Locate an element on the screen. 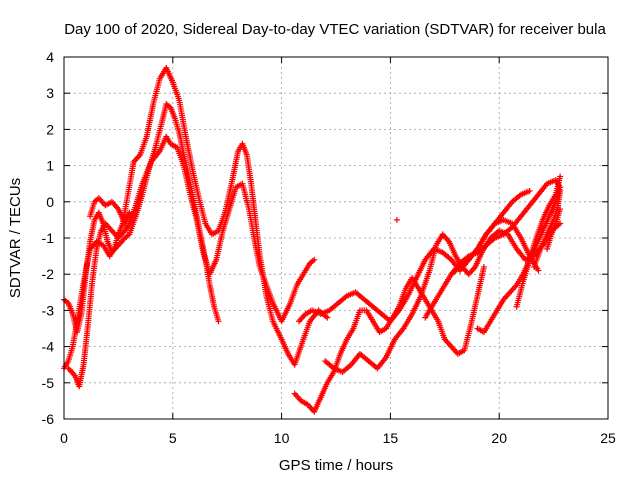 This screenshot has height=480, width=640. x-tick-label: 5 is located at coordinates (173, 438).